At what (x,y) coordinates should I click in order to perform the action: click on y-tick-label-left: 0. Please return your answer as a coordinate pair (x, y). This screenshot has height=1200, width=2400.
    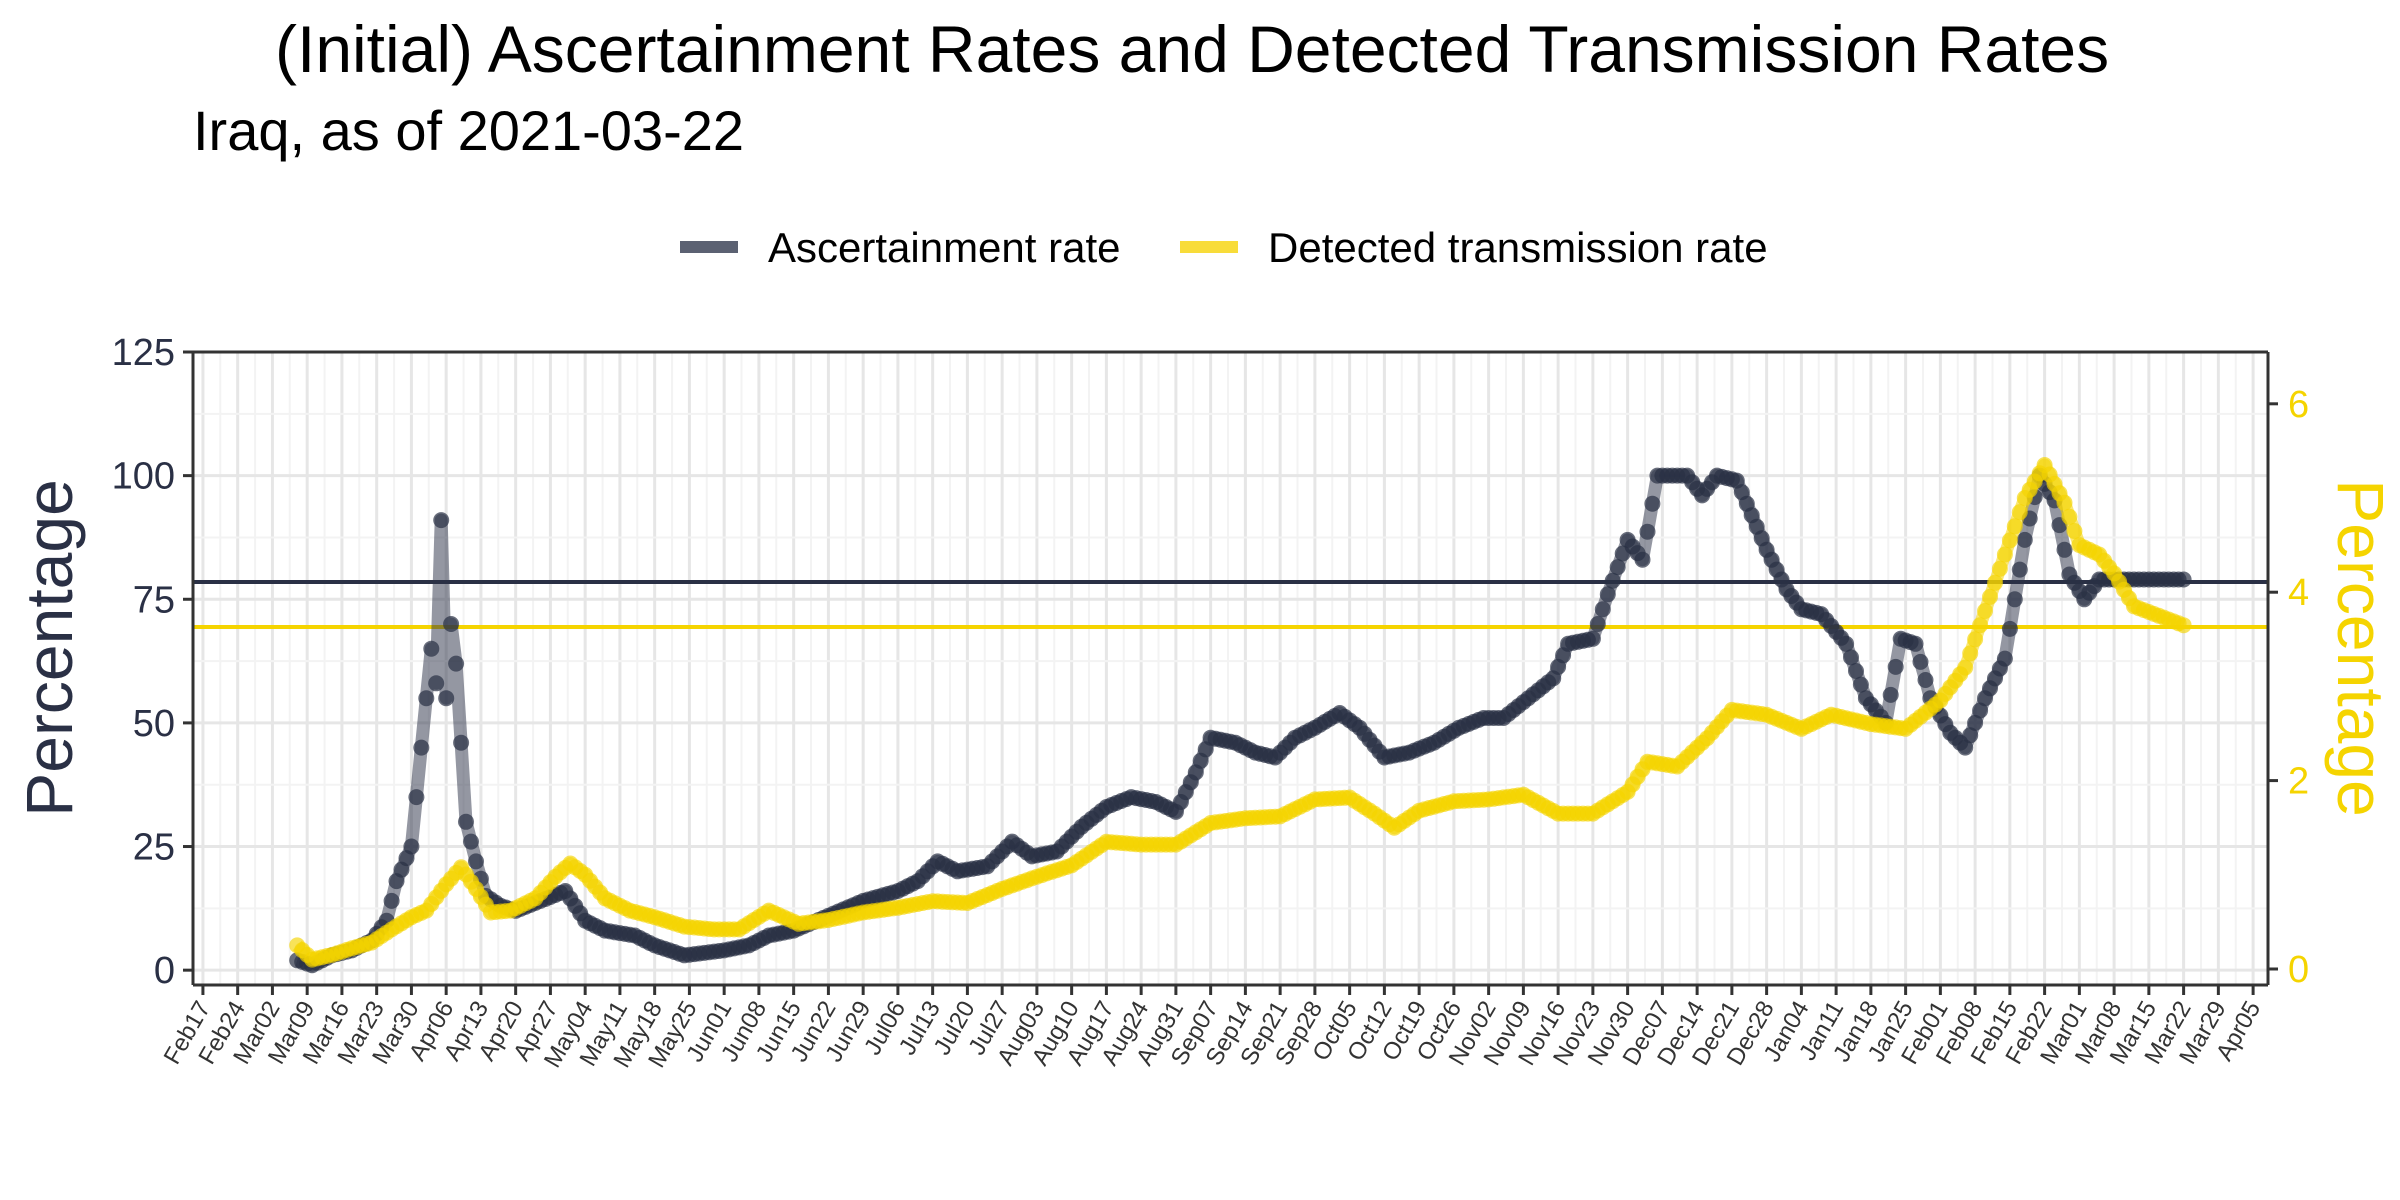
    Looking at the image, I should click on (164, 971).